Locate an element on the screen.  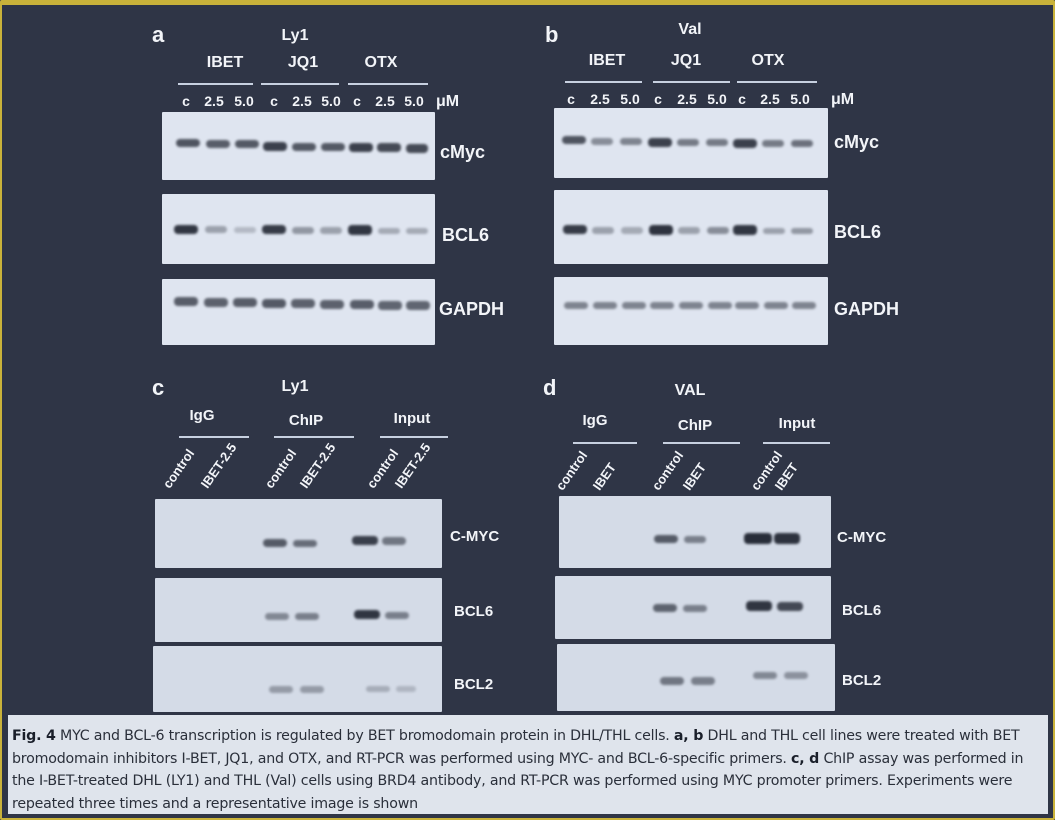
panel-b-gel-gapdh is located at coordinates (691, 311).